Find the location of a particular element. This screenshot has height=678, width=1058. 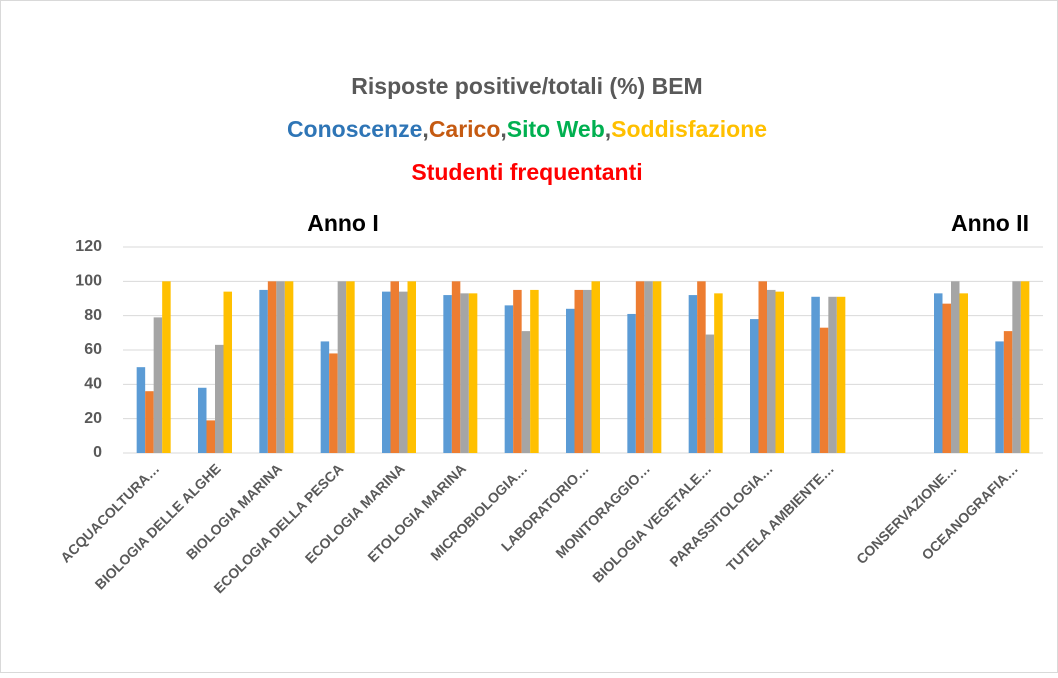

legend-entry: Sito Web is located at coordinates (556, 129).